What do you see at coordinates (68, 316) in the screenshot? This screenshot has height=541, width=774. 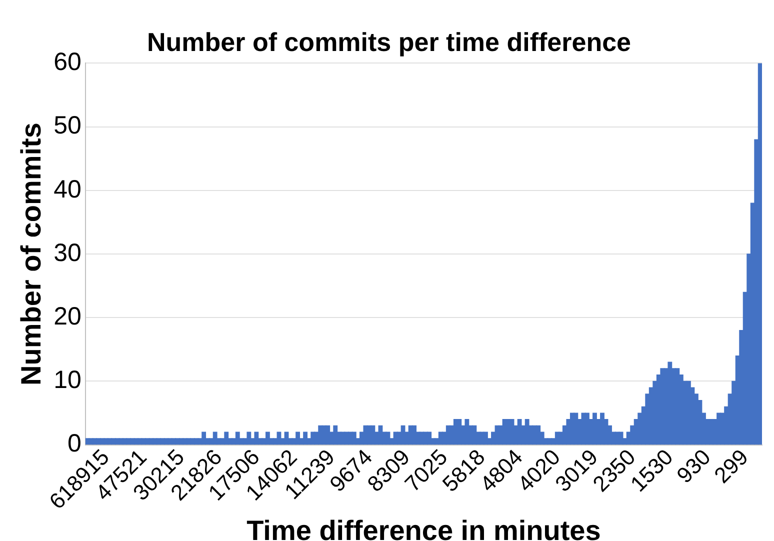 I see `y-tick-label: 20` at bounding box center [68, 316].